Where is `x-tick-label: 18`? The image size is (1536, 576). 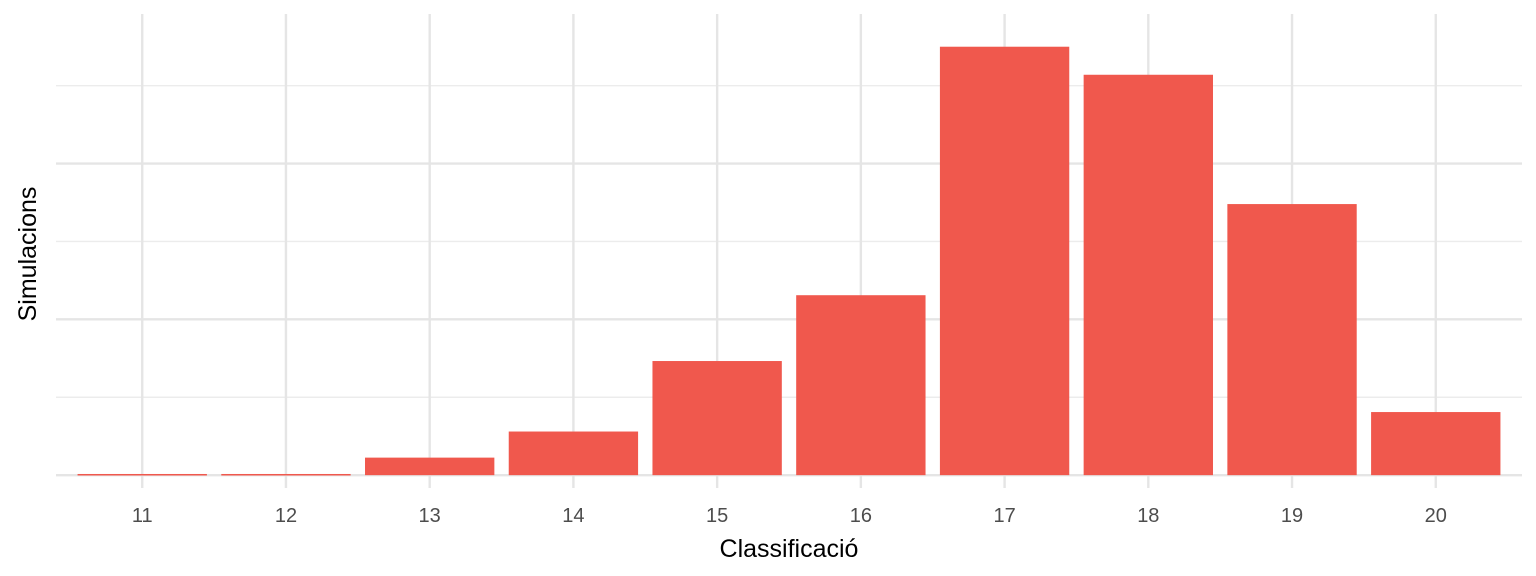
x-tick-label: 18 is located at coordinates (1148, 516).